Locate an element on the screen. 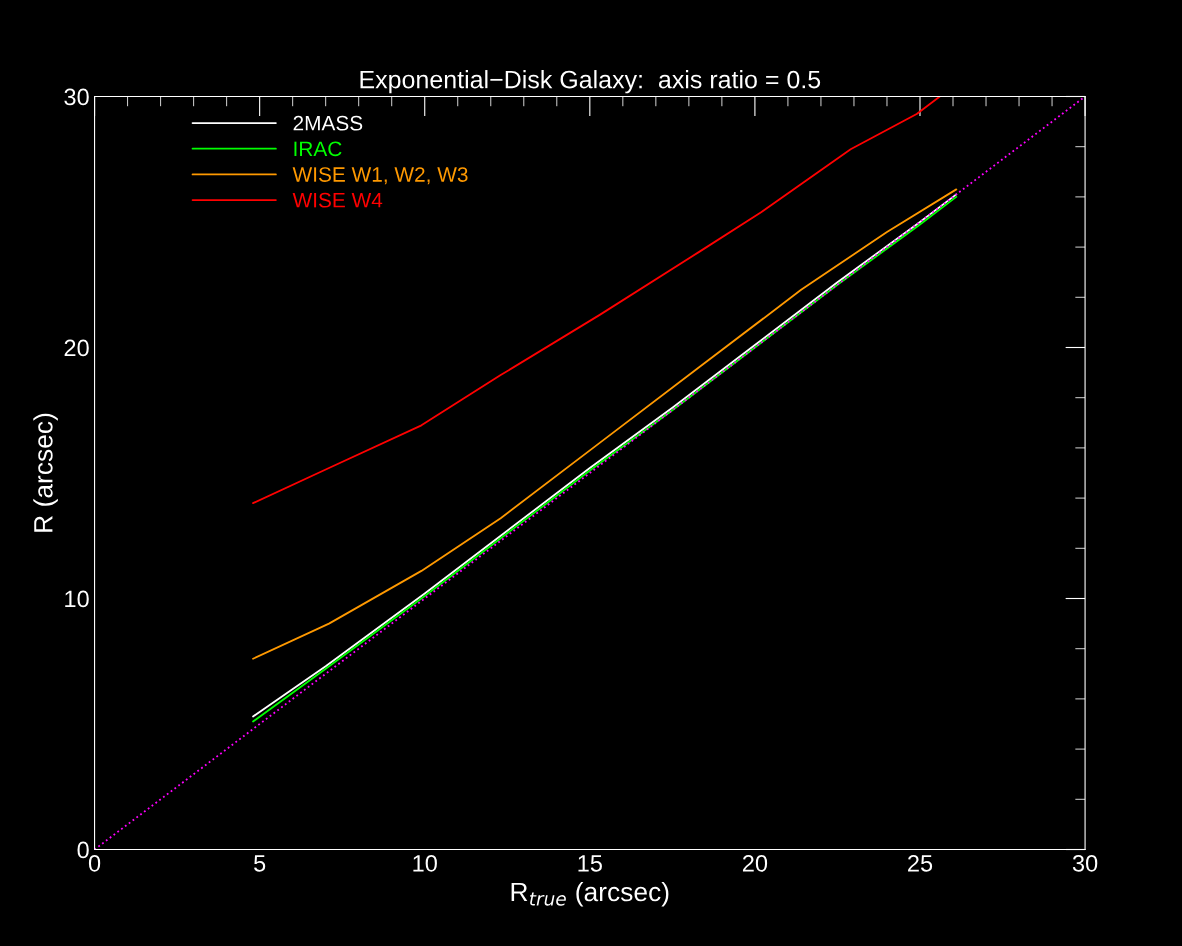 This screenshot has height=946, width=1182. x-tick-label: 15 is located at coordinates (590, 863).